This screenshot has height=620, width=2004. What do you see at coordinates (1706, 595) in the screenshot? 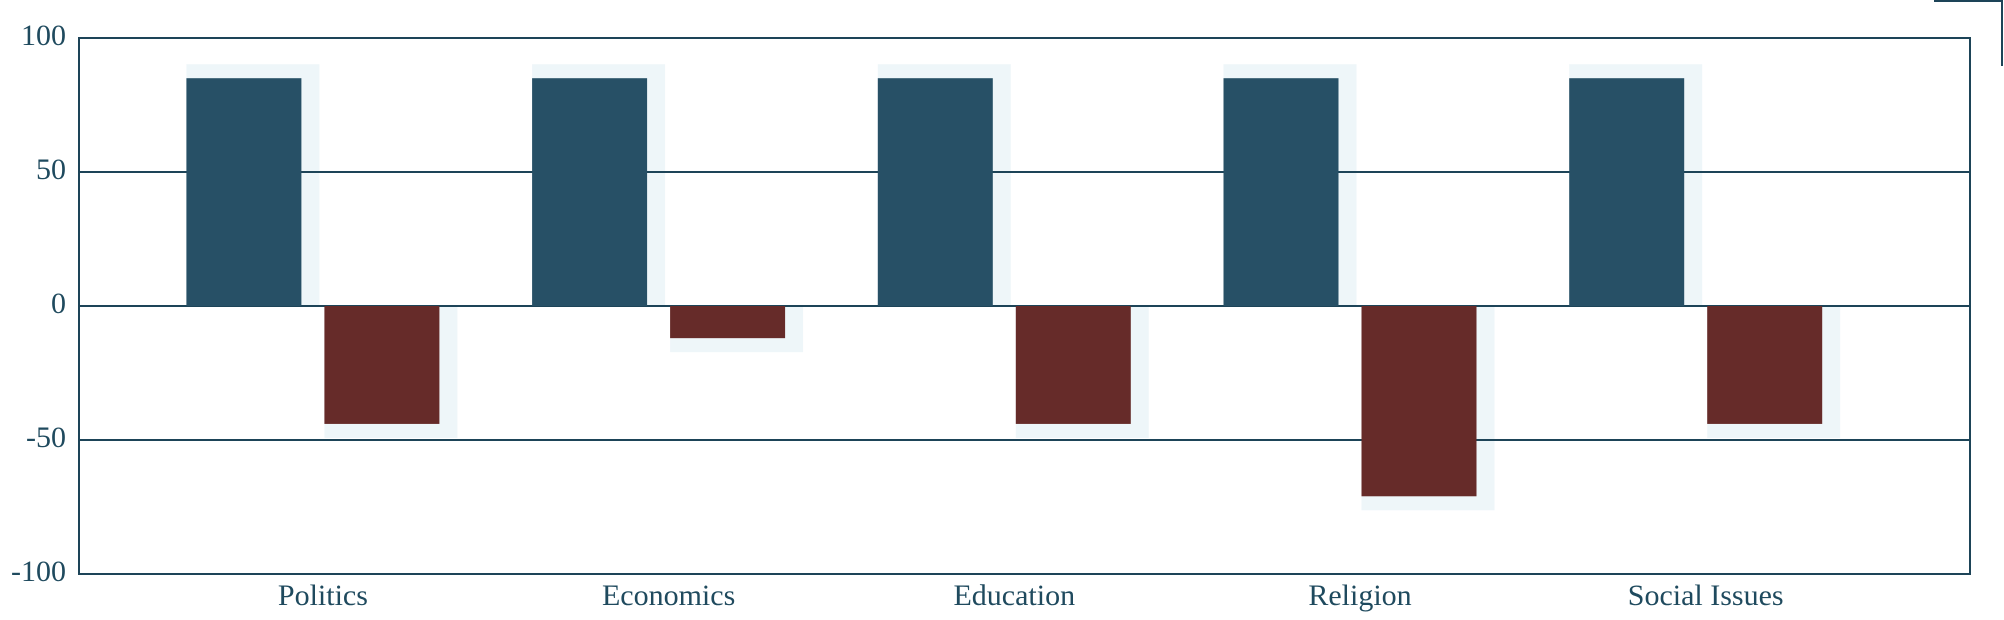
I see `x-tick-label: Social Issues` at bounding box center [1706, 595].